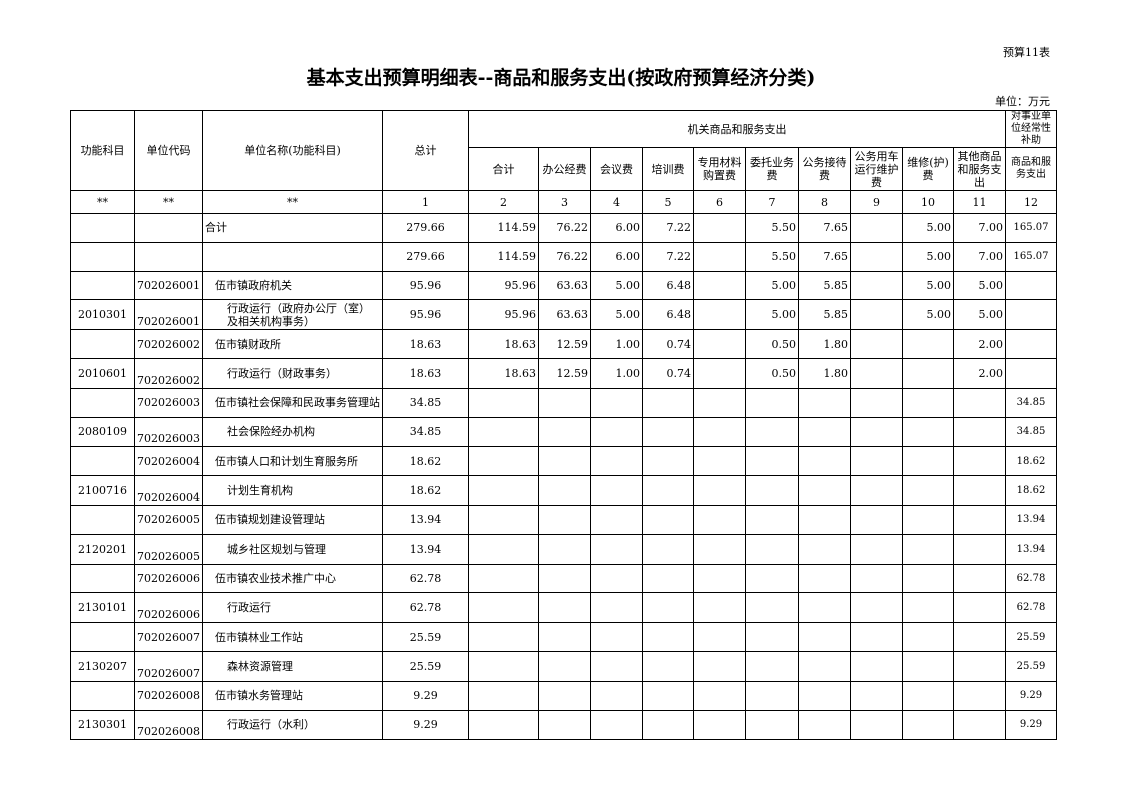 Image resolution: width=1122 pixels, height=793 pixels. What do you see at coordinates (563, 519) in the screenshot?
I see `table-row: 702026005 伍市镇规划建设管理站 13.94 13.94` at bounding box center [563, 519].